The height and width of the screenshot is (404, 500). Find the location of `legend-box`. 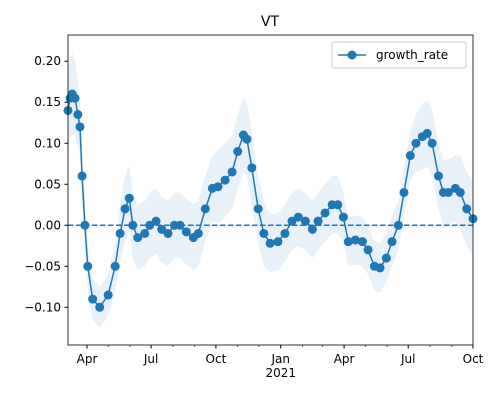

legend-box is located at coordinates (399, 55).